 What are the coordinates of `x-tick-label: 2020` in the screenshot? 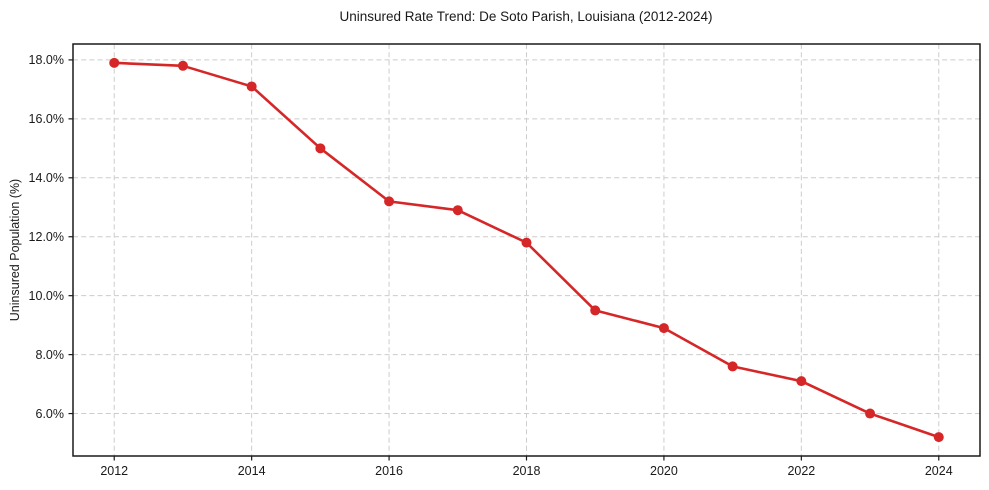 It's located at (664, 471).